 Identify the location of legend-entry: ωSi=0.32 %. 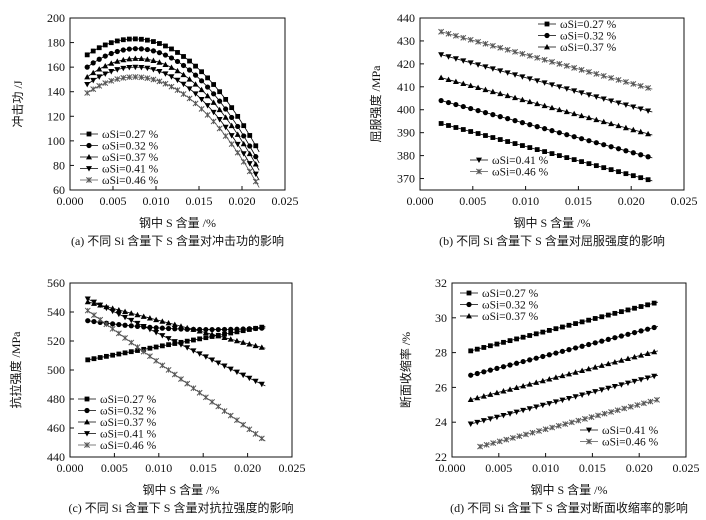
(128, 412).